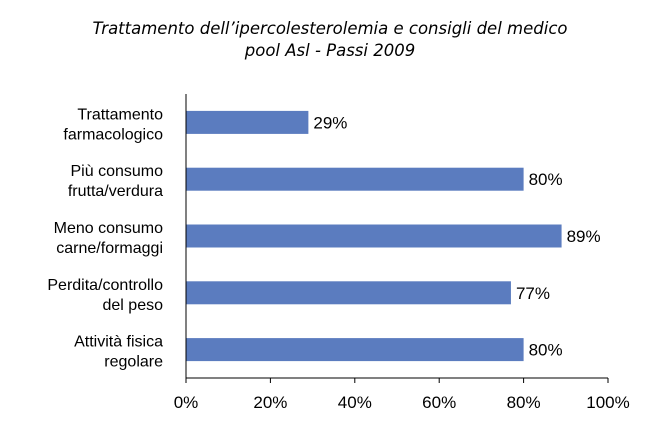  I want to click on category-label-2: Meno consumo carne/formaggi, so click(108, 238).